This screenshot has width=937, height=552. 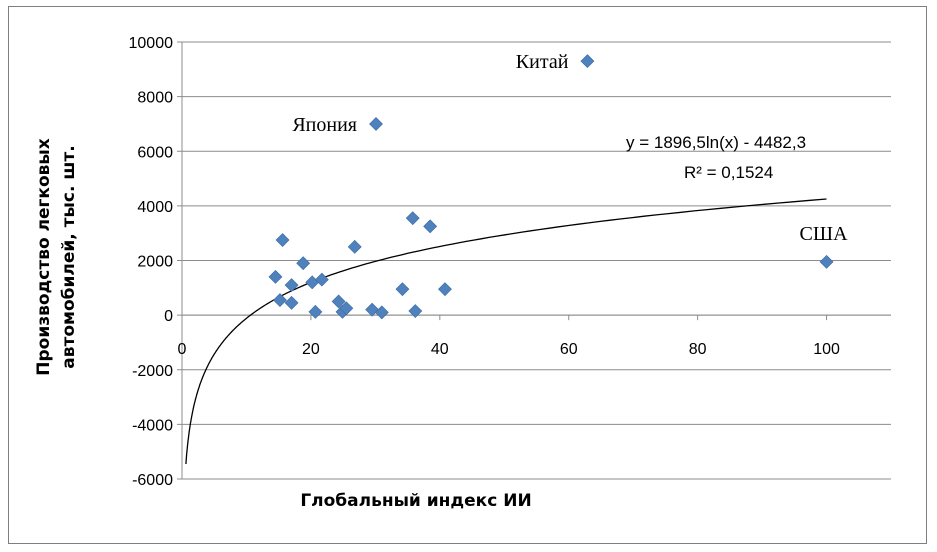 I want to click on x-tick-label: 80, so click(x=698, y=349).